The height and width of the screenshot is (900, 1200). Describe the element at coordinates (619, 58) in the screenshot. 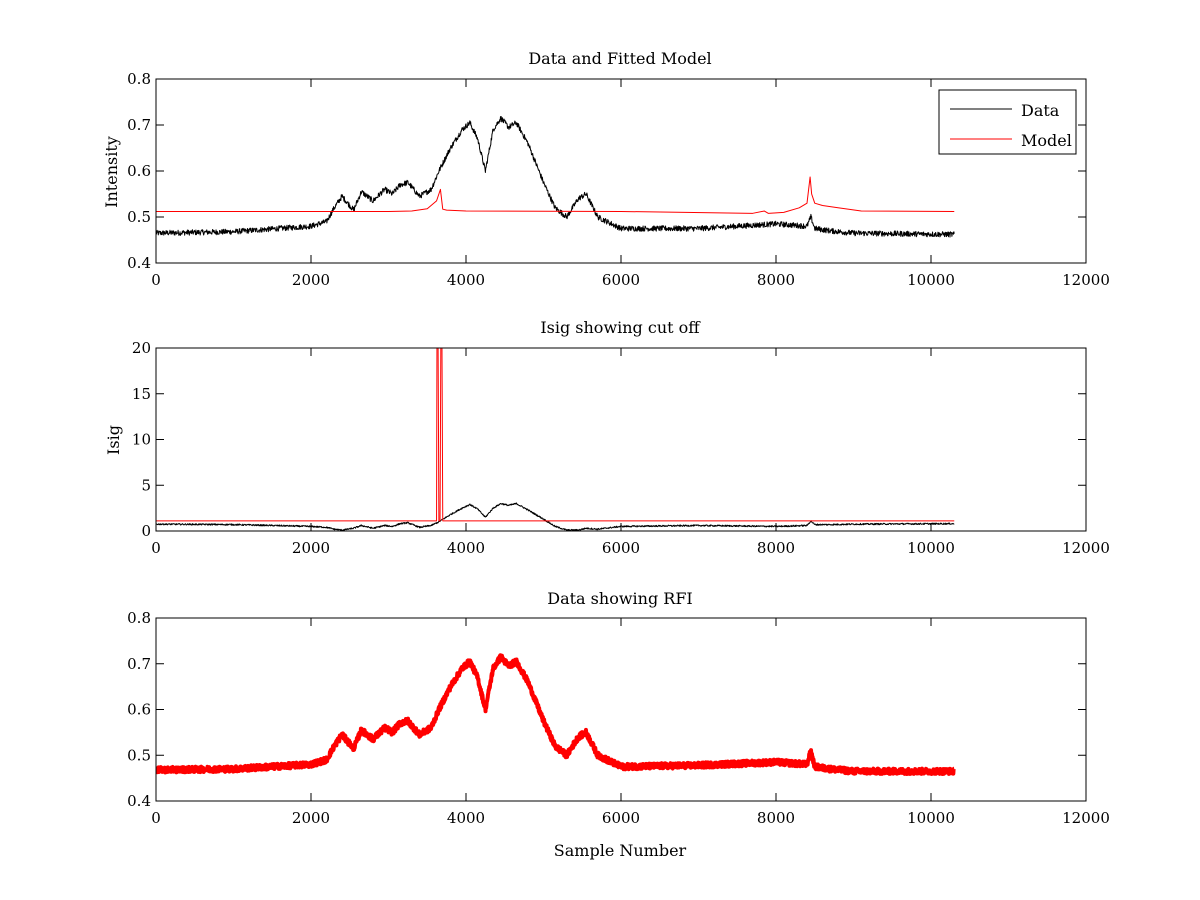

I see `panel-title: Data and Fitted Model` at that location.